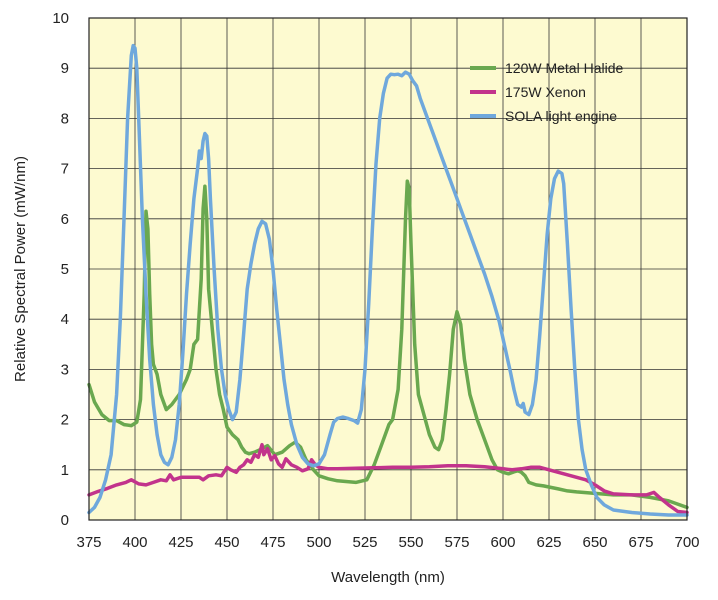 This screenshot has height=600, width=718. What do you see at coordinates (410, 542) in the screenshot?
I see `x-tick-label: 550` at bounding box center [410, 542].